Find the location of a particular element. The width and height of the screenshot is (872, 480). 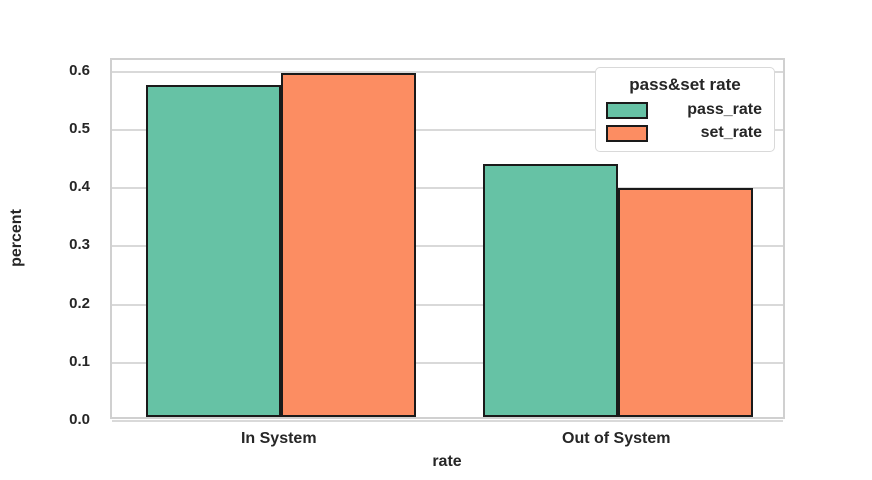

legend-entry-pass-rate: pass_rate is located at coordinates (685, 110).